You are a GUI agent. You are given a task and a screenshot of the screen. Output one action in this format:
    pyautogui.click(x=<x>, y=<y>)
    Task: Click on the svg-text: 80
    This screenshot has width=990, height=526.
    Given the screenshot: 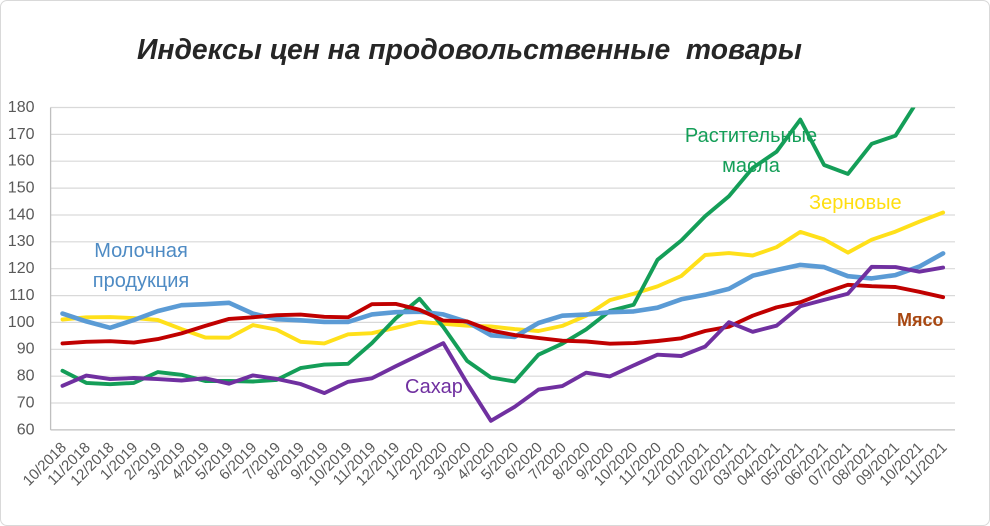 What is the action you would take?
    pyautogui.click(x=26, y=376)
    